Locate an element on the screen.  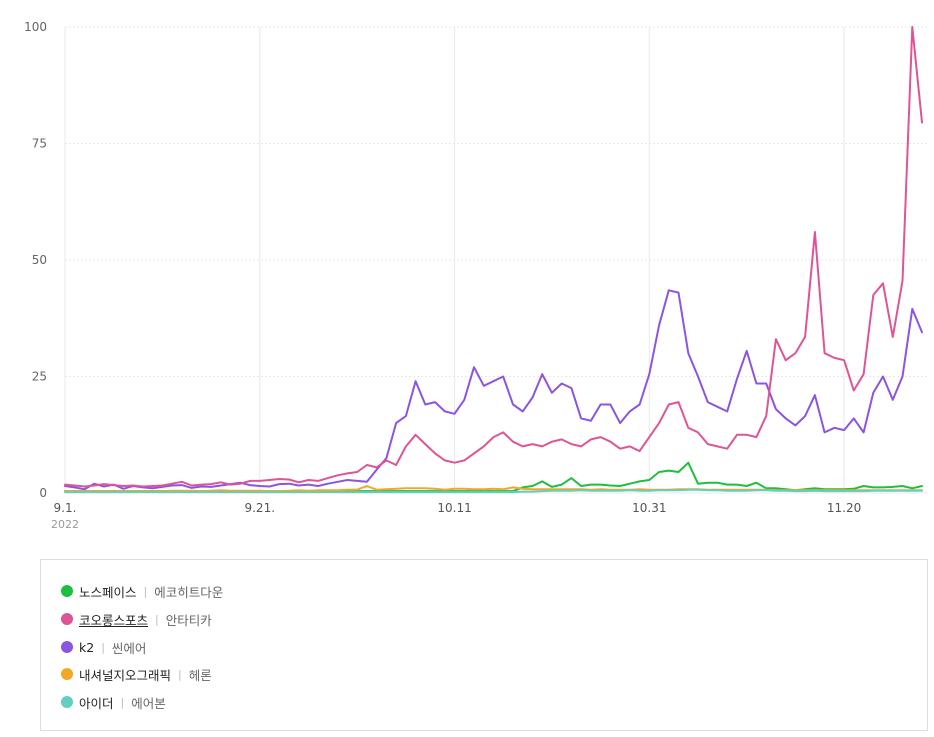
legend-product-label: 에어본 is located at coordinates (148, 703).